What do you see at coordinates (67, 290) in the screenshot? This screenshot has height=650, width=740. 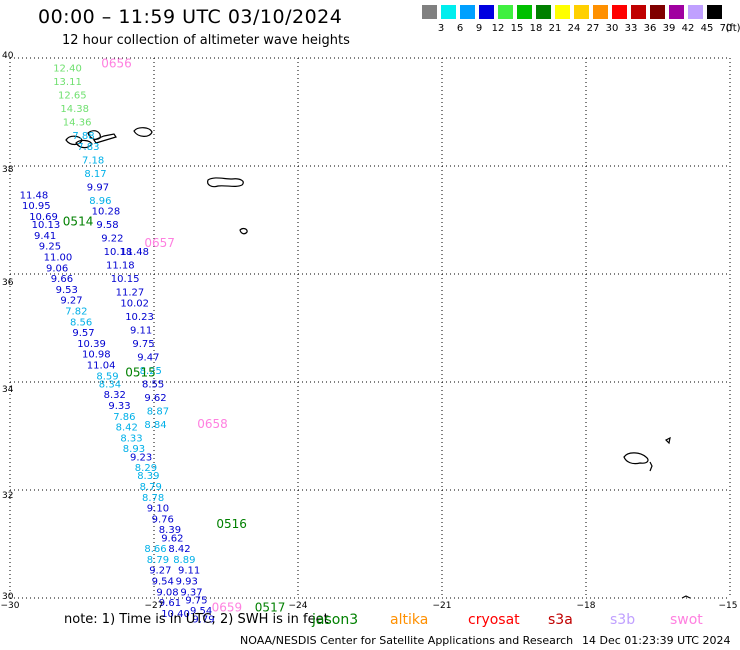 I see `wave-height-value: 9.53` at bounding box center [67, 290].